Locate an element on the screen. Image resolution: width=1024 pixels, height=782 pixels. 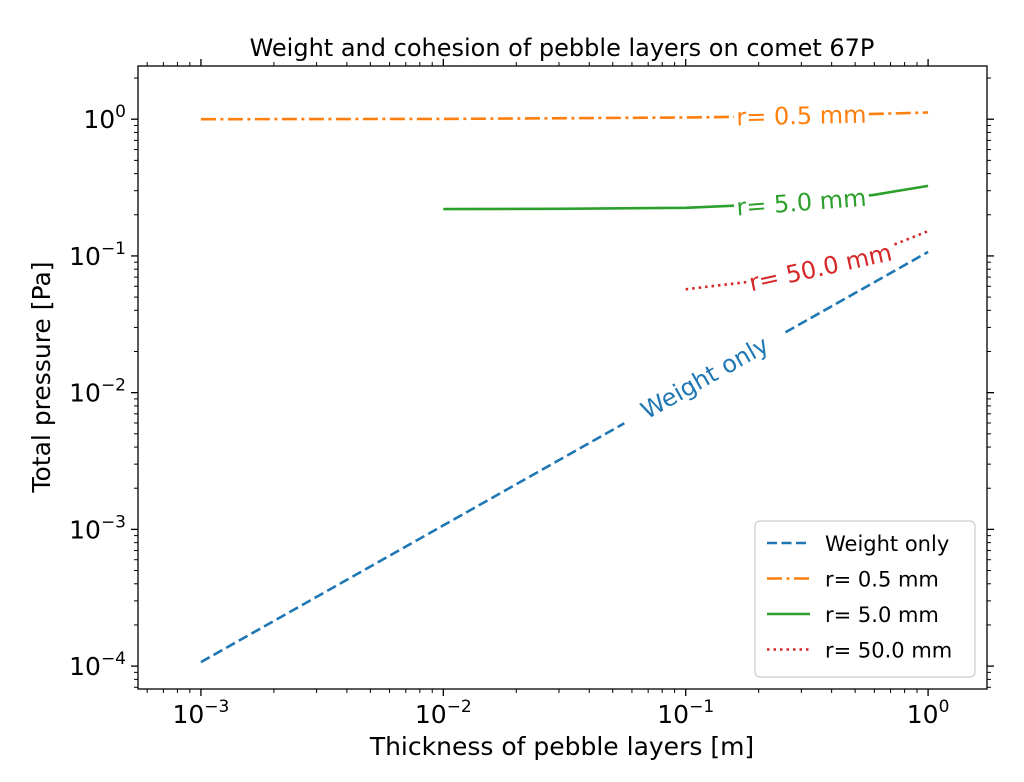
series-line-0-right is located at coordinates (856, 292).